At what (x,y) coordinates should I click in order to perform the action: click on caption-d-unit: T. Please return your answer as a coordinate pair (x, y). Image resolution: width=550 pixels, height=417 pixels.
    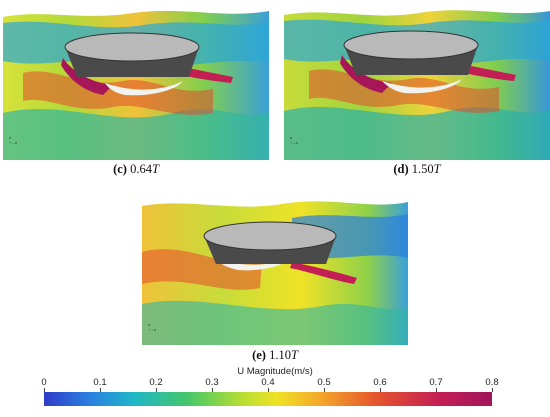
    Looking at the image, I should click on (437, 169).